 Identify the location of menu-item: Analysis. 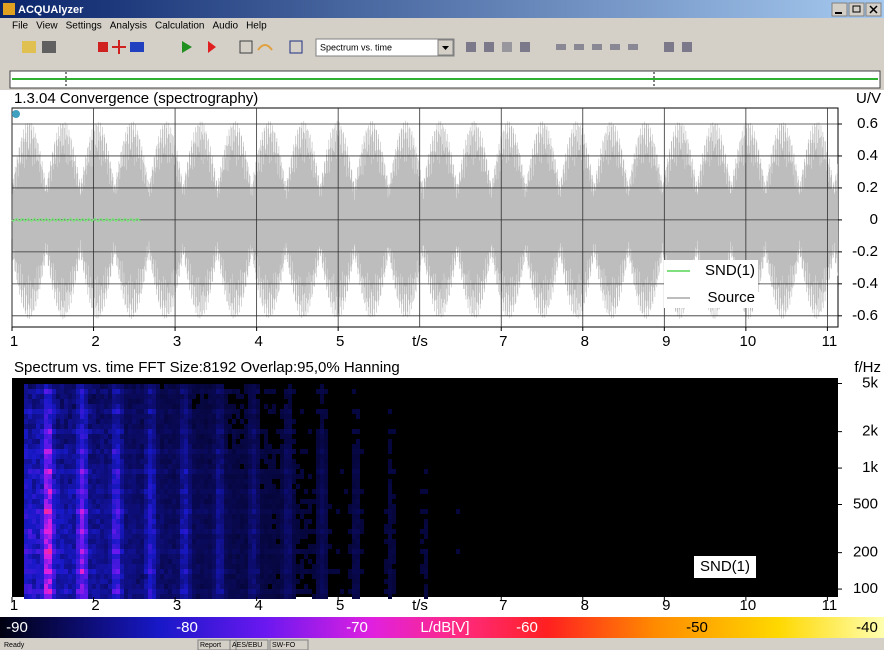
(128, 26).